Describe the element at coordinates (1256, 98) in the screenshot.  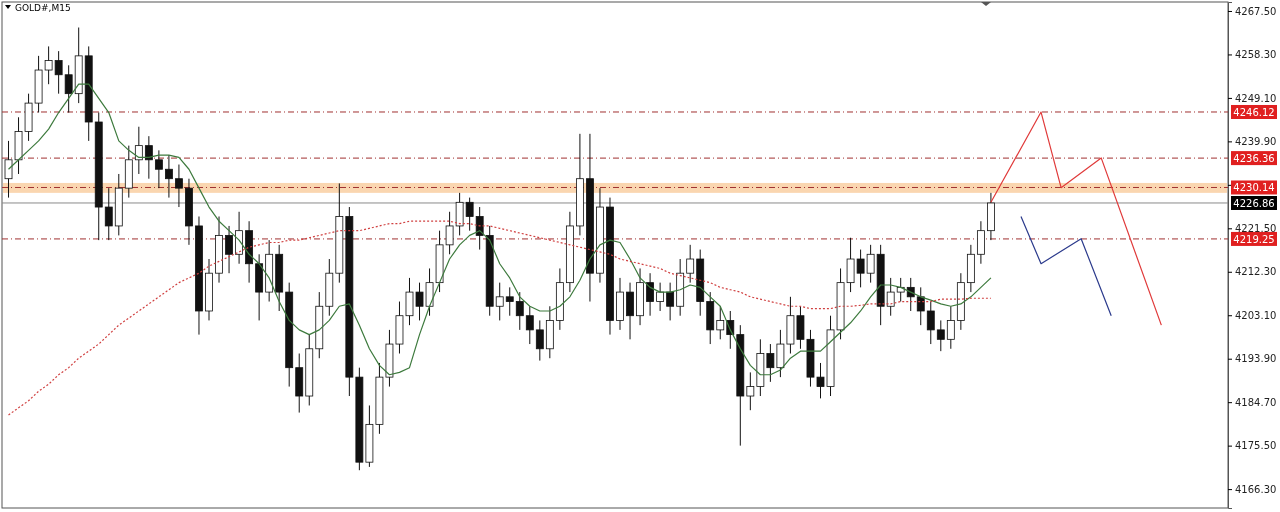
I see `y-tick-label: 4249.10` at that location.